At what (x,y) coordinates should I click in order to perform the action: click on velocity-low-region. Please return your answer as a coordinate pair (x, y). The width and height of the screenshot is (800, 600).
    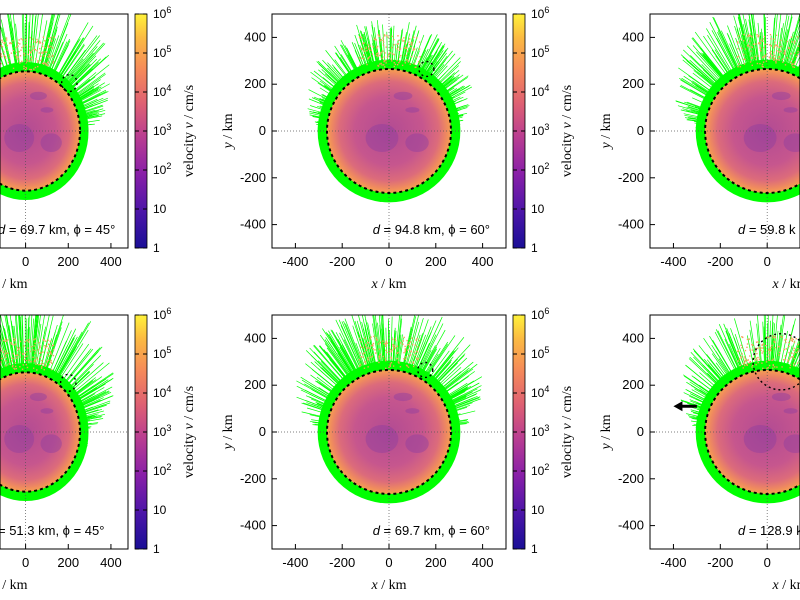
    Looking at the image, I should click on (38, 397).